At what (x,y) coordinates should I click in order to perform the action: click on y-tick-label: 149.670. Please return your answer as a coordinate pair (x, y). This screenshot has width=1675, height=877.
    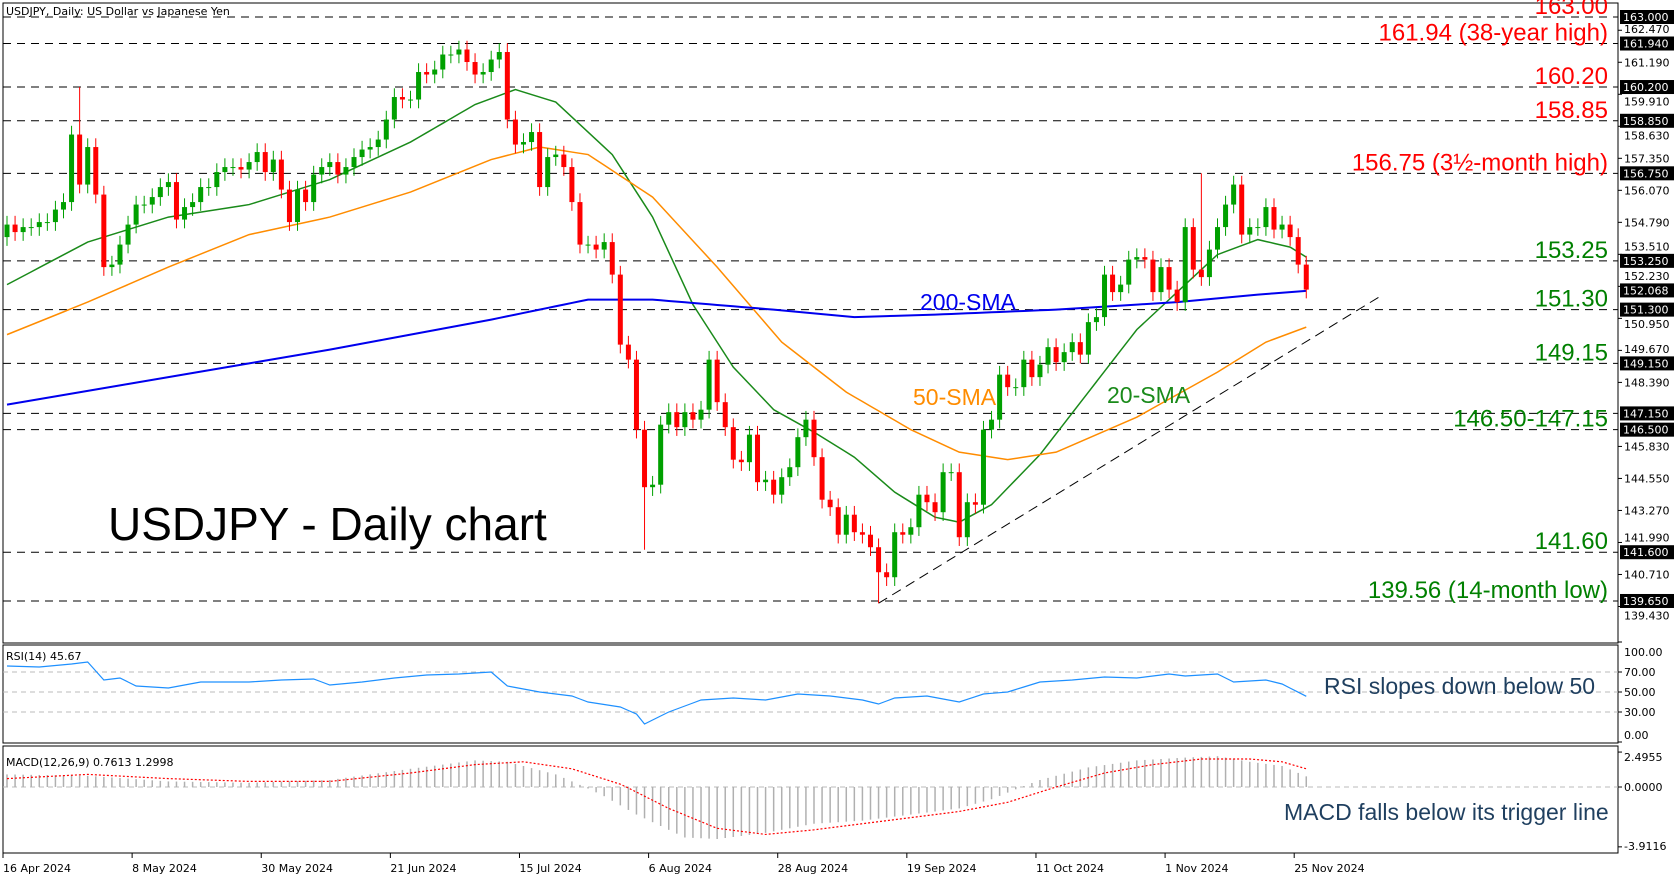
    Looking at the image, I should click on (1647, 349).